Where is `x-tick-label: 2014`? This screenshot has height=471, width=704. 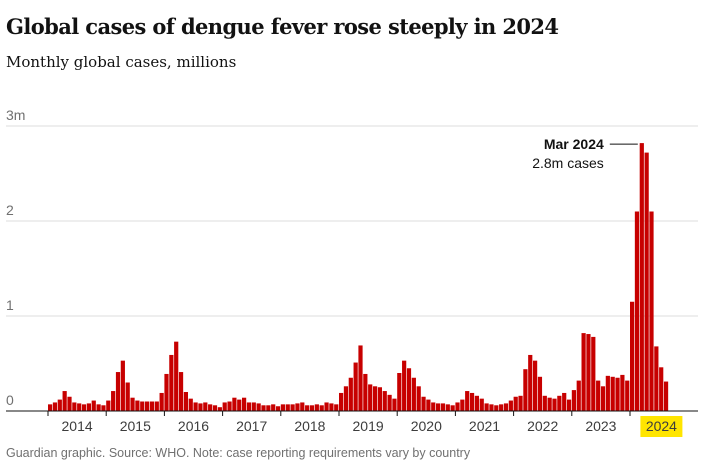 x-tick-label: 2014 is located at coordinates (77, 426).